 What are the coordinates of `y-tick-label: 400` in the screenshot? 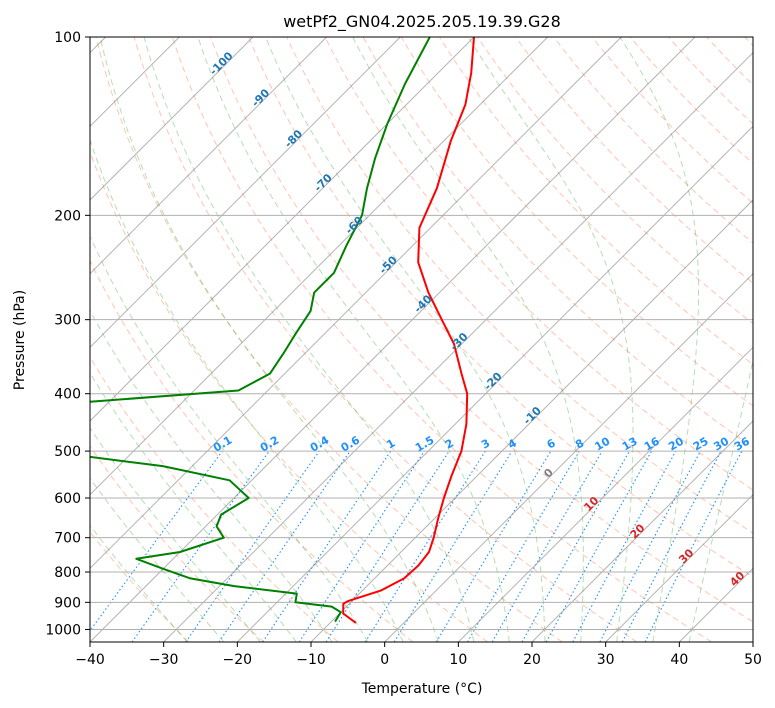 It's located at (67, 395).